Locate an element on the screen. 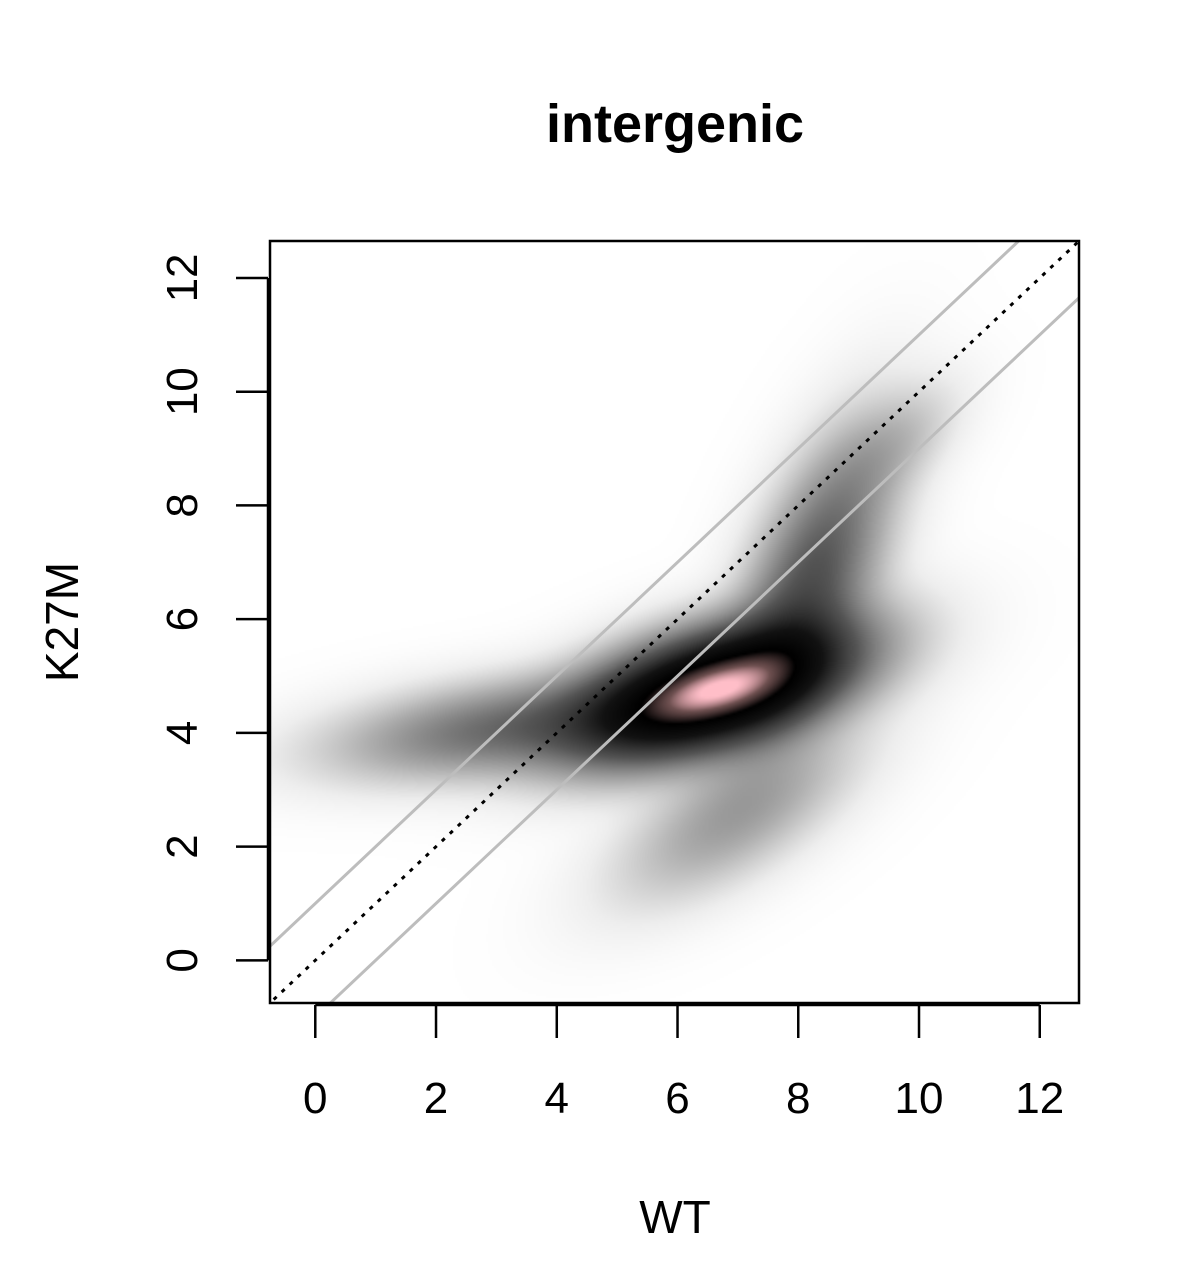  y-tick-label: 6 is located at coordinates (182, 619).